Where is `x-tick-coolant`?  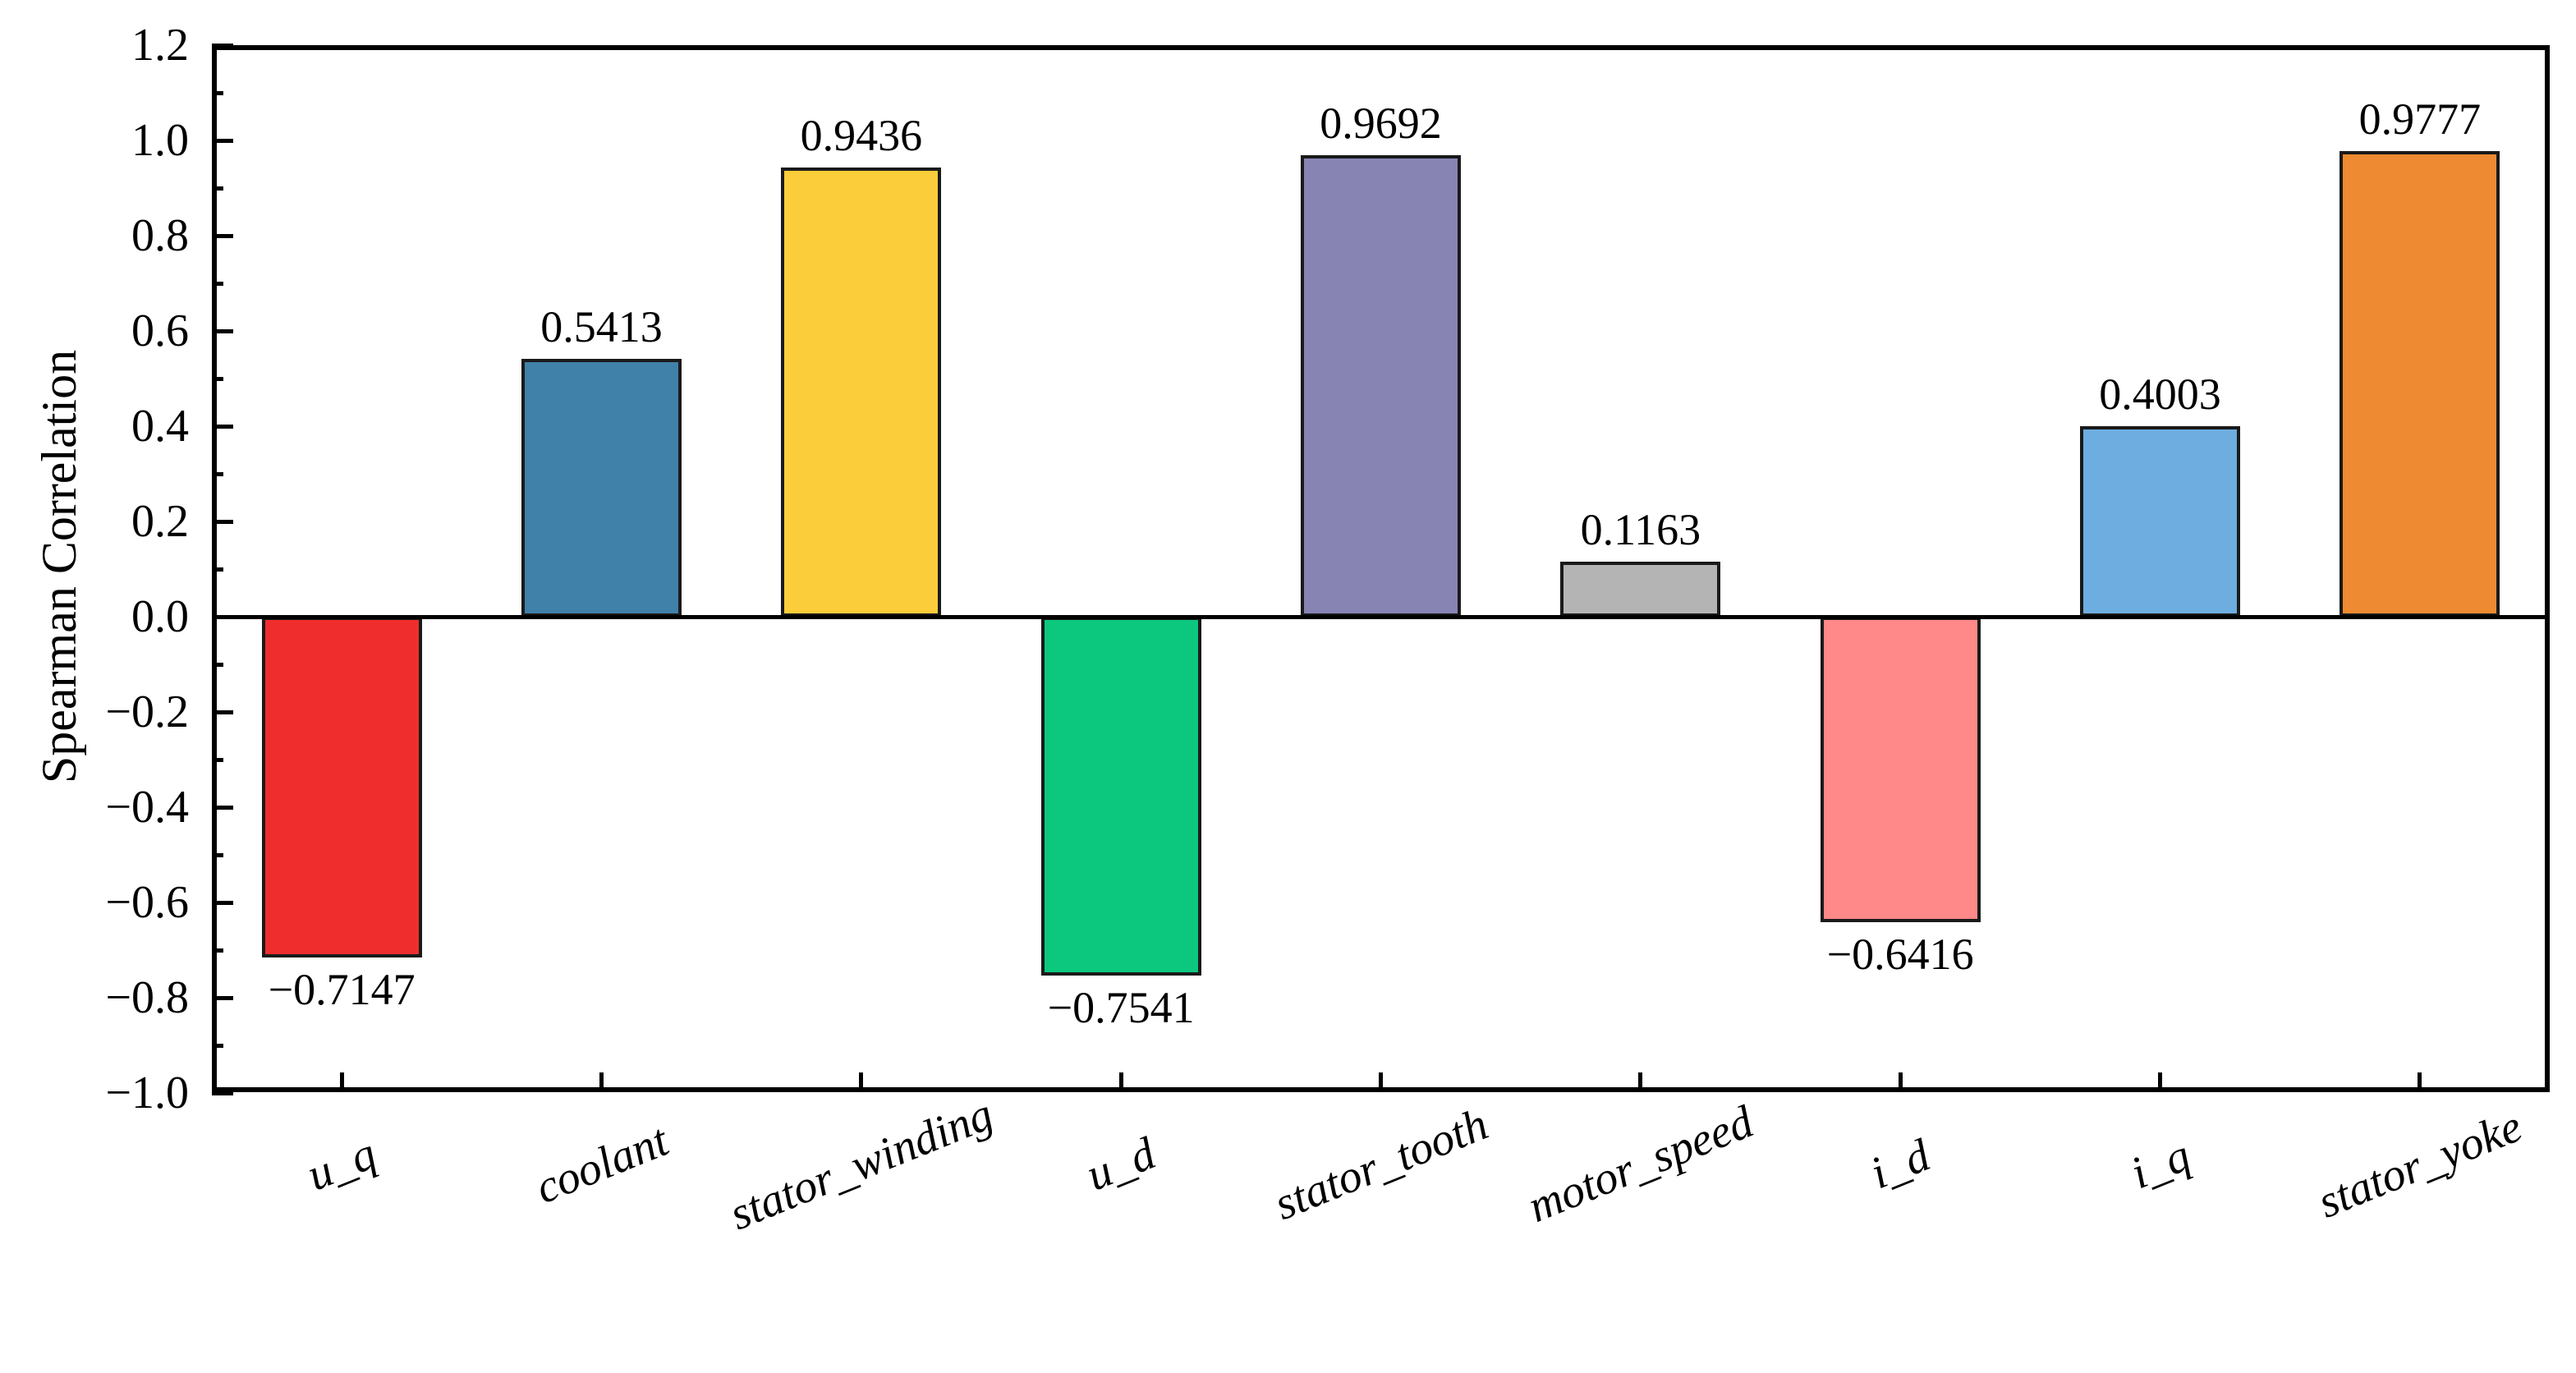
x-tick-coolant is located at coordinates (601, 1082).